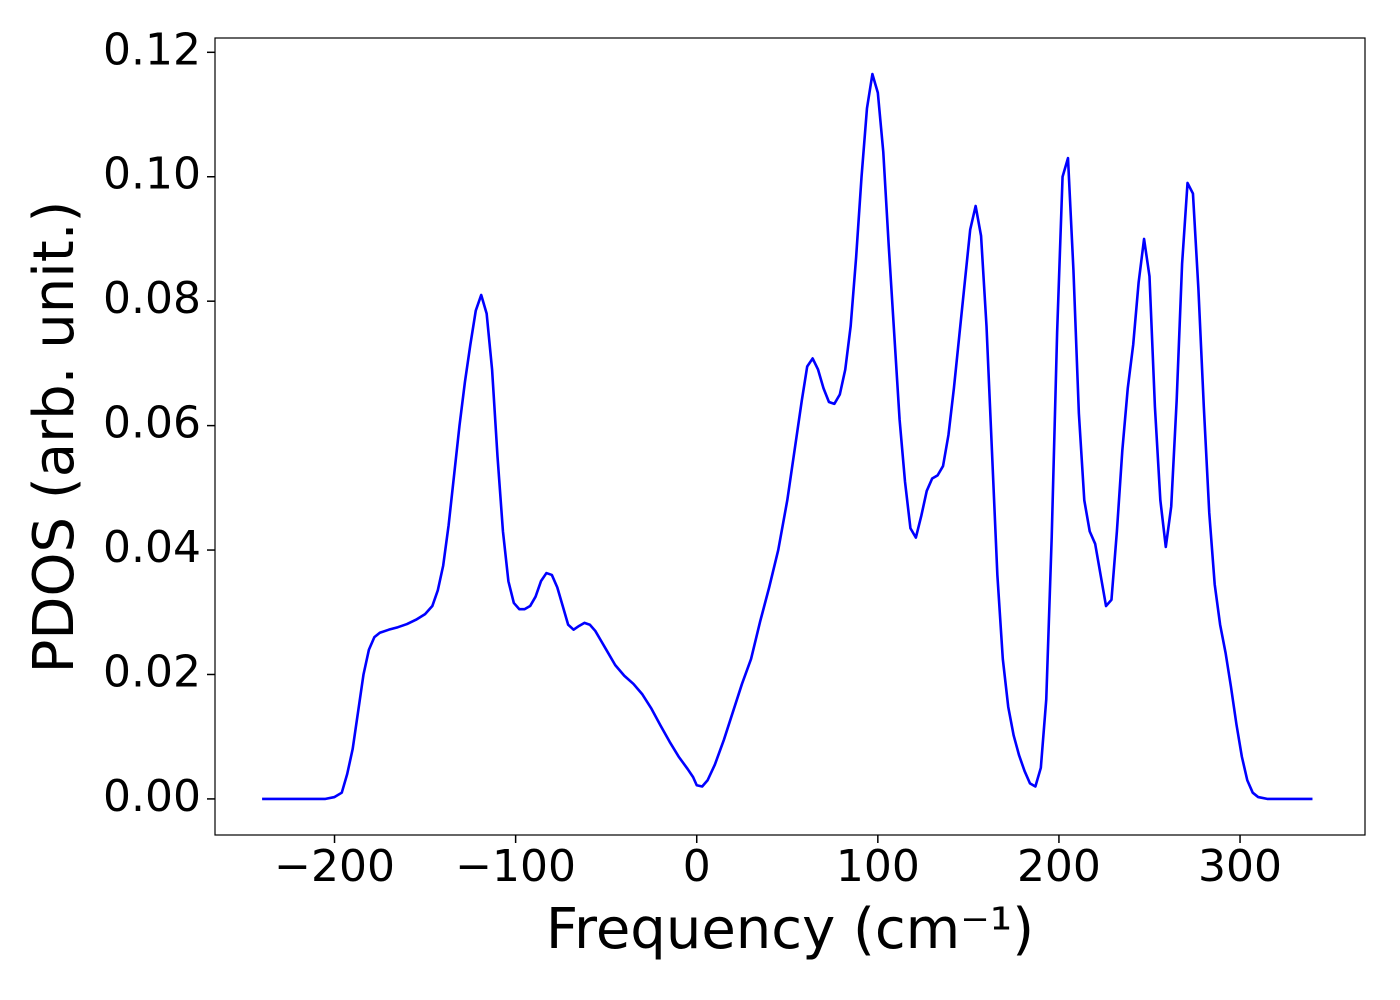 Image resolution: width=1400 pixels, height=1000 pixels. What do you see at coordinates (152, 423) in the screenshot?
I see `y-tick-label: 0.06` at bounding box center [152, 423].